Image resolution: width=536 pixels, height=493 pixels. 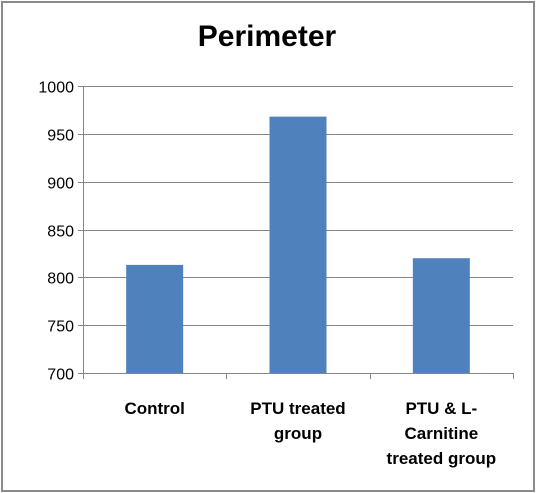 I want to click on y-tick-label-850: 850, so click(x=60, y=232).